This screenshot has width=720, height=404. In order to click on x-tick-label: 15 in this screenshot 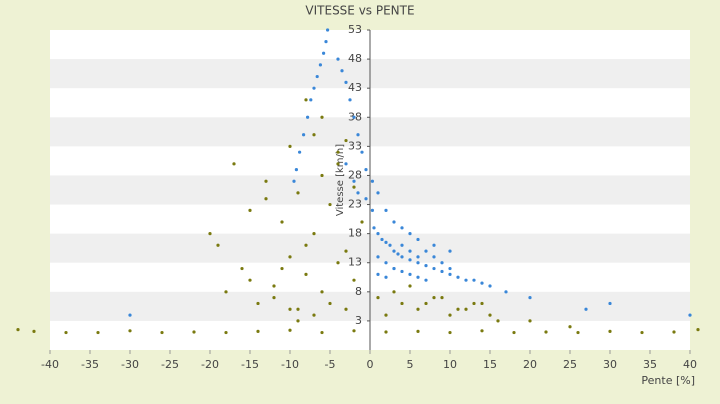, I will do `click(490, 364)`.